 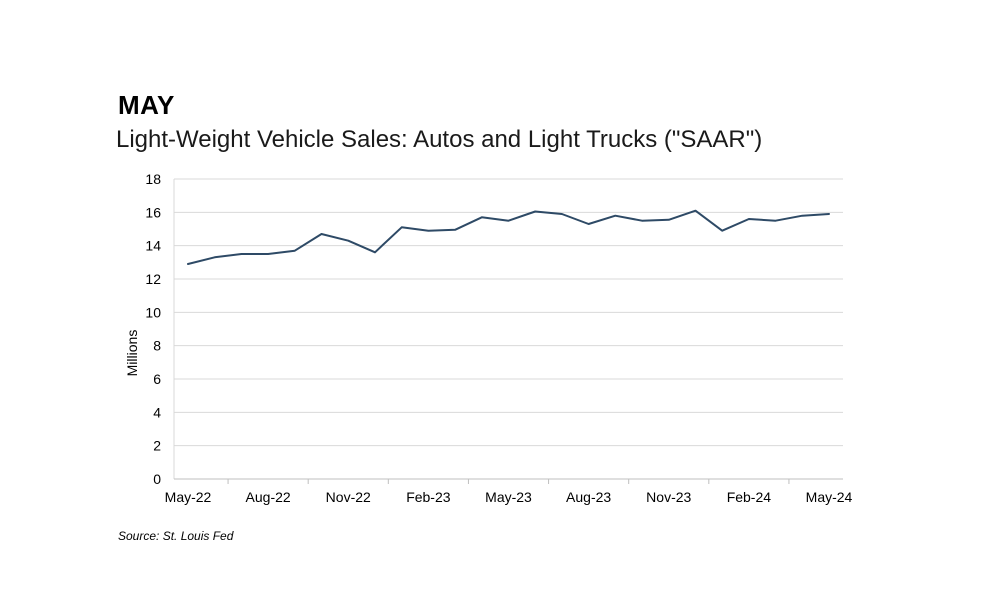 What do you see at coordinates (132, 353) in the screenshot?
I see `y-axis-label: Millions` at bounding box center [132, 353].